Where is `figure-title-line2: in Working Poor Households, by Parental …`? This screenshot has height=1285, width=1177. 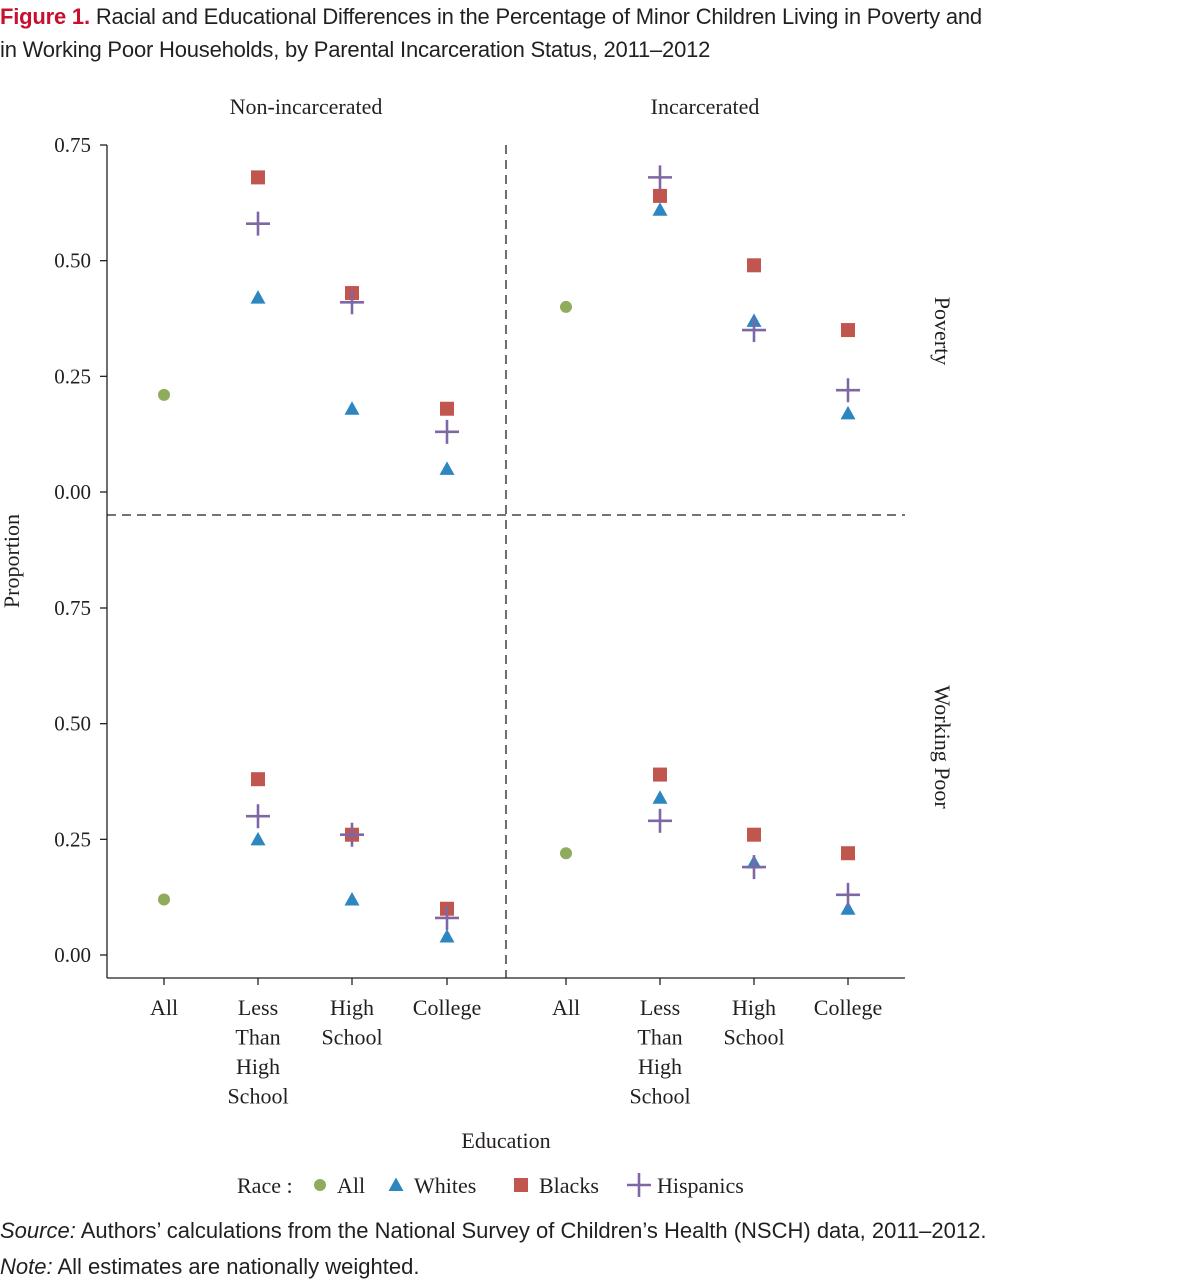
figure-title-line2: in Working Poor Households, by Parental … is located at coordinates (355, 49).